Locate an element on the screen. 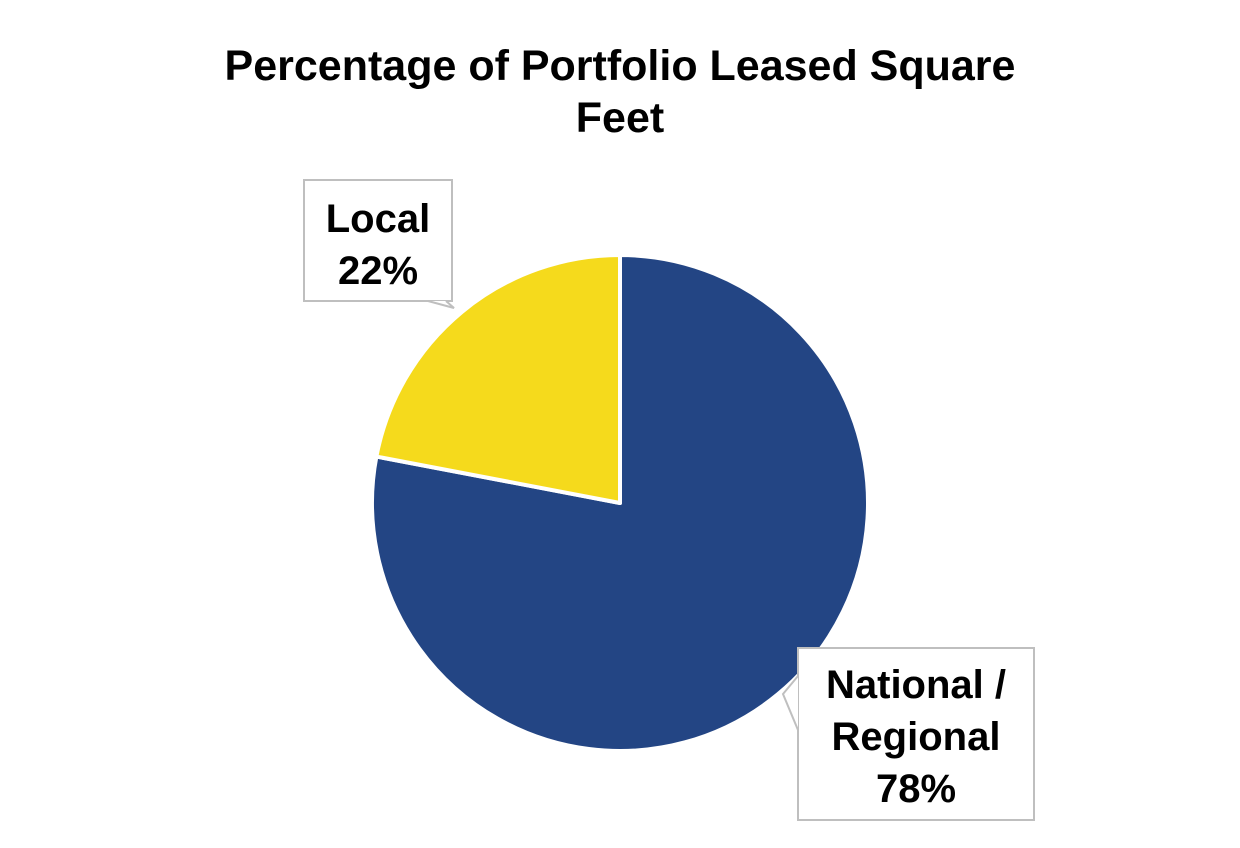 The image size is (1240, 848). data-label-local: Local 22% is located at coordinates (379, 244).